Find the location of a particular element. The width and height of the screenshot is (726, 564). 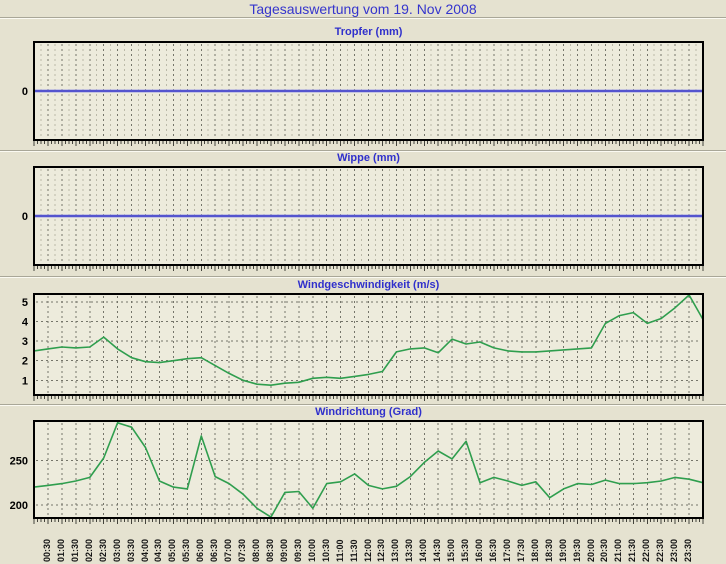

svg-text: 2 is located at coordinates (25, 362).